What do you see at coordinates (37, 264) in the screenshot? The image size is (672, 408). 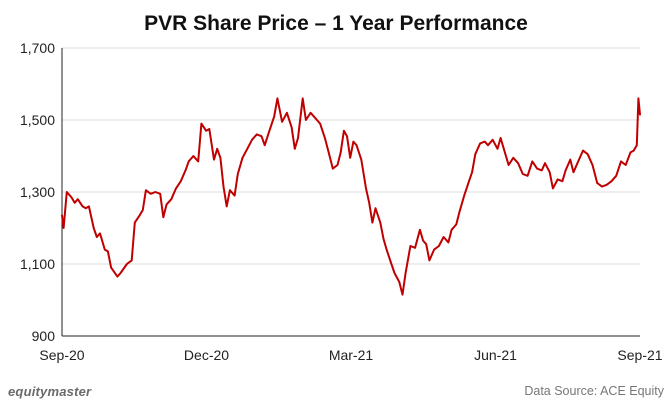 I see `y-tick-label: 1,100` at bounding box center [37, 264].